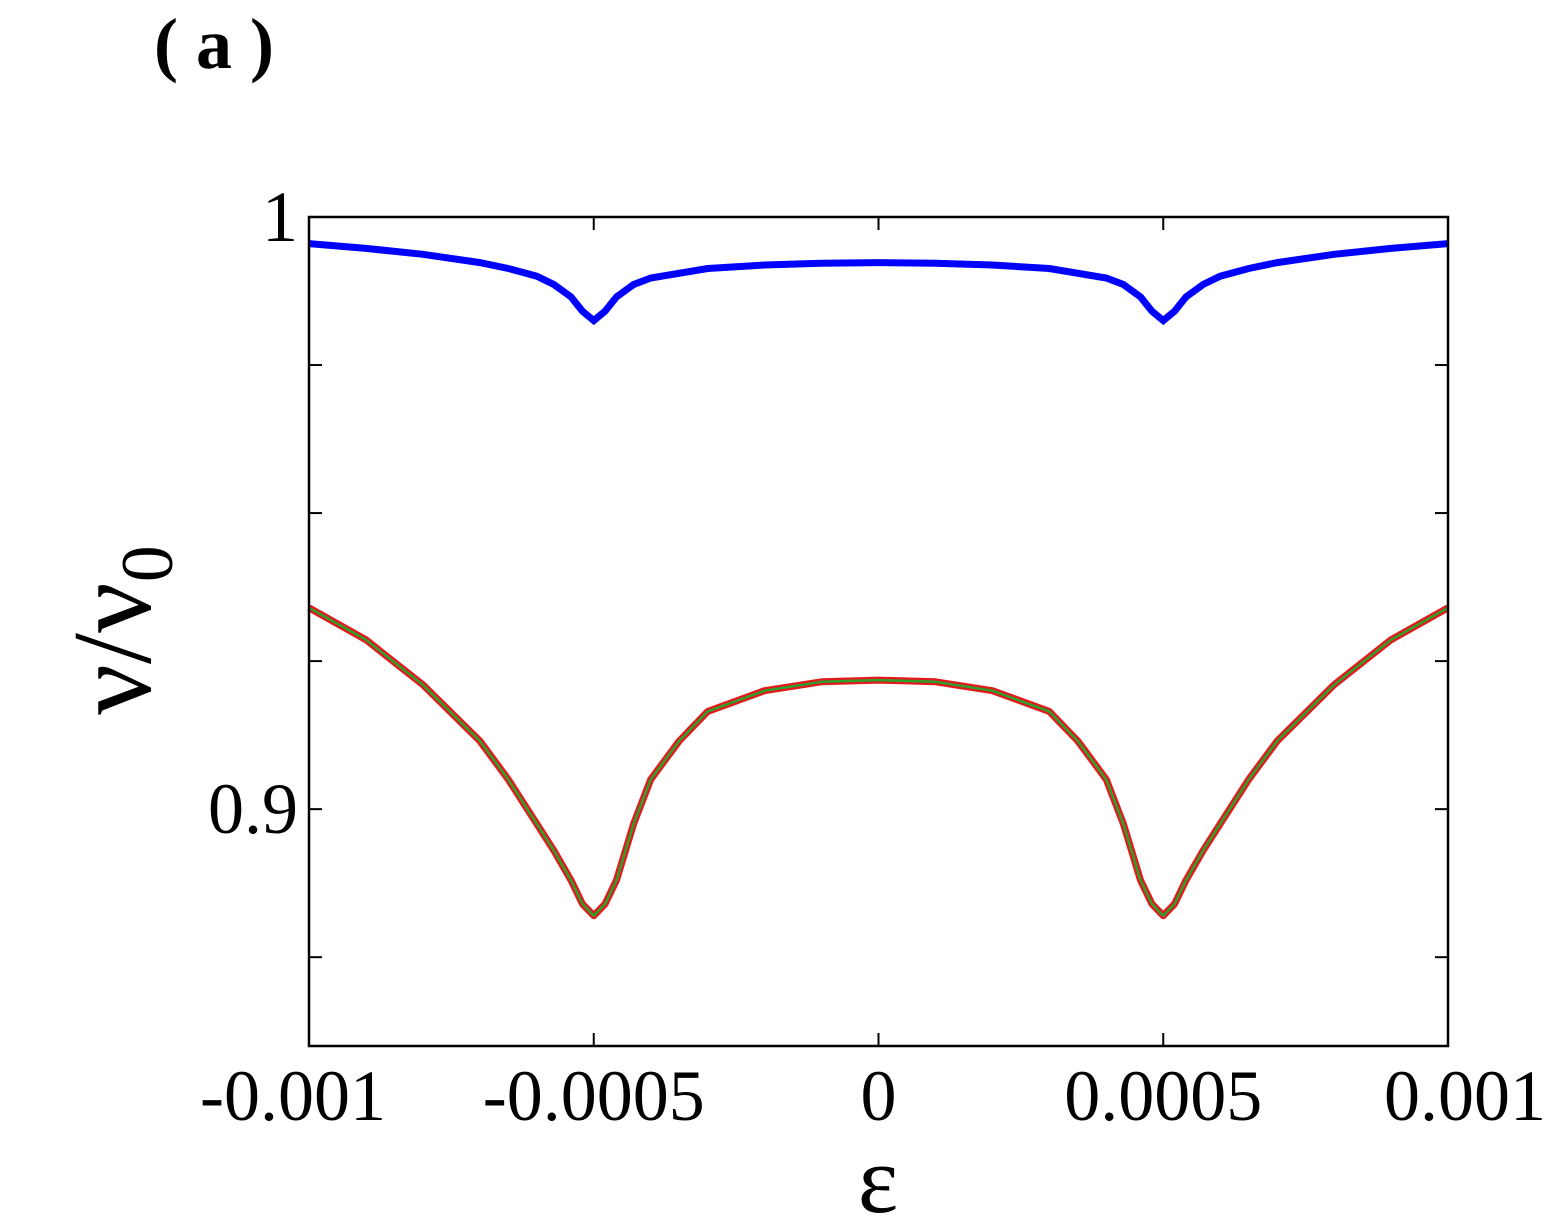 The height and width of the screenshot is (1223, 1548). Describe the element at coordinates (1163, 1096) in the screenshot. I see `x-tick-label: 0.0005` at that location.